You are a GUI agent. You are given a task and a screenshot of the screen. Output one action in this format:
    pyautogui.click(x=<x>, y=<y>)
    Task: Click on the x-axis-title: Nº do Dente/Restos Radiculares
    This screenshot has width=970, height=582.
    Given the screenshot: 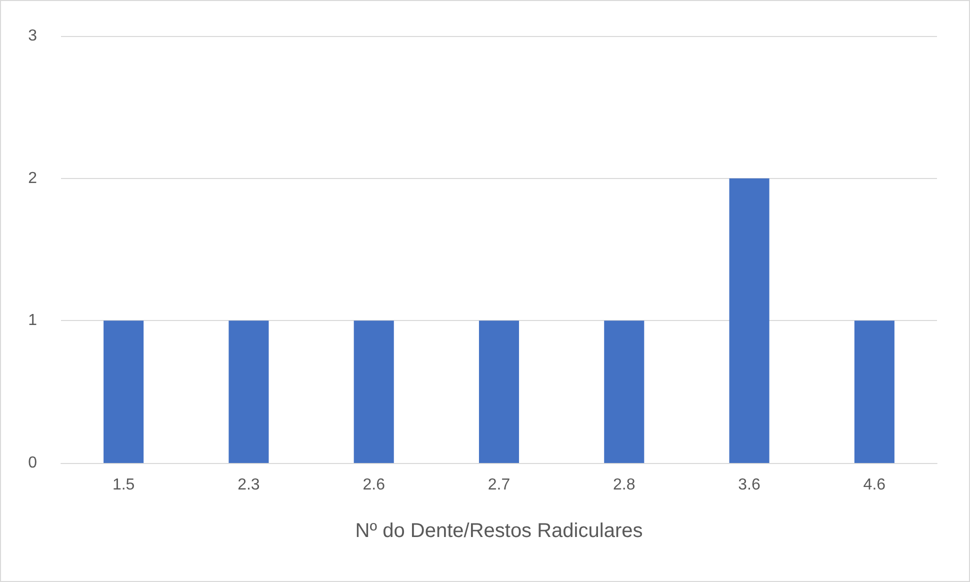 What is the action you would take?
    pyautogui.click(x=499, y=531)
    